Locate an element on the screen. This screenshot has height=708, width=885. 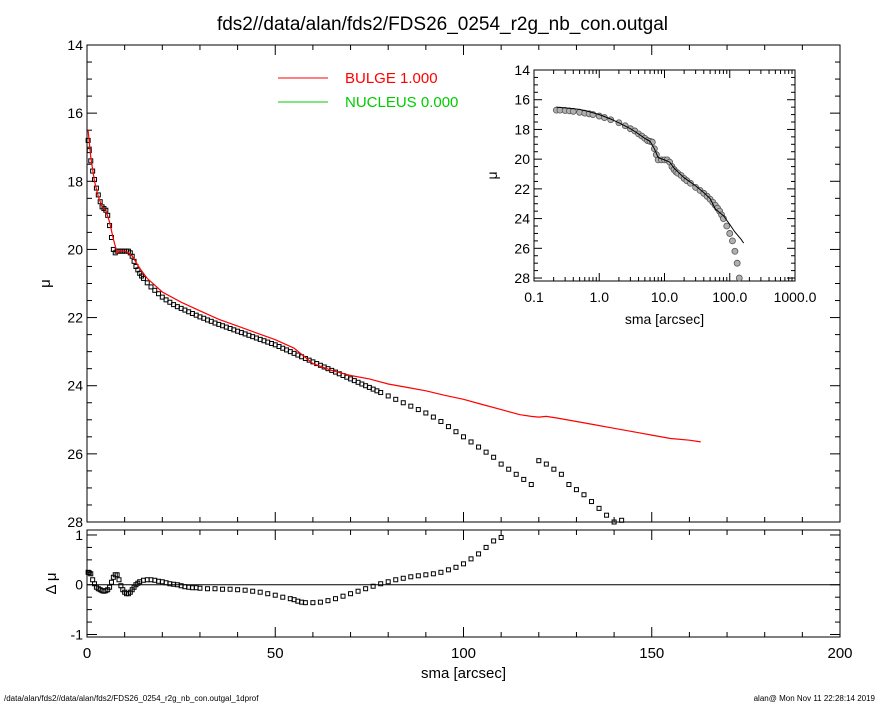
inset-model-line is located at coordinates (650, 175).